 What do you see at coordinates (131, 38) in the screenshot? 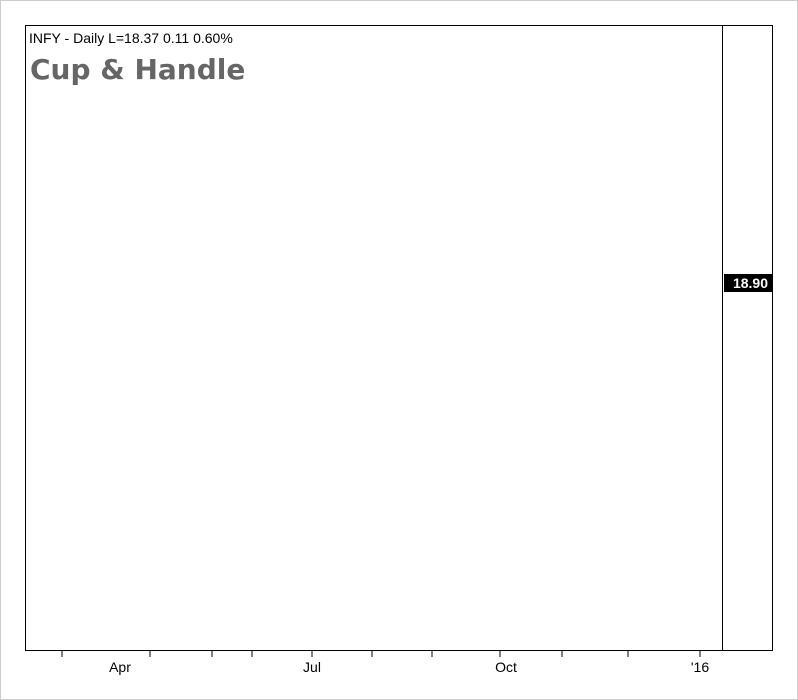
I see `chart-header: INFY - Daily L=18.37 0.11 0.60%` at bounding box center [131, 38].